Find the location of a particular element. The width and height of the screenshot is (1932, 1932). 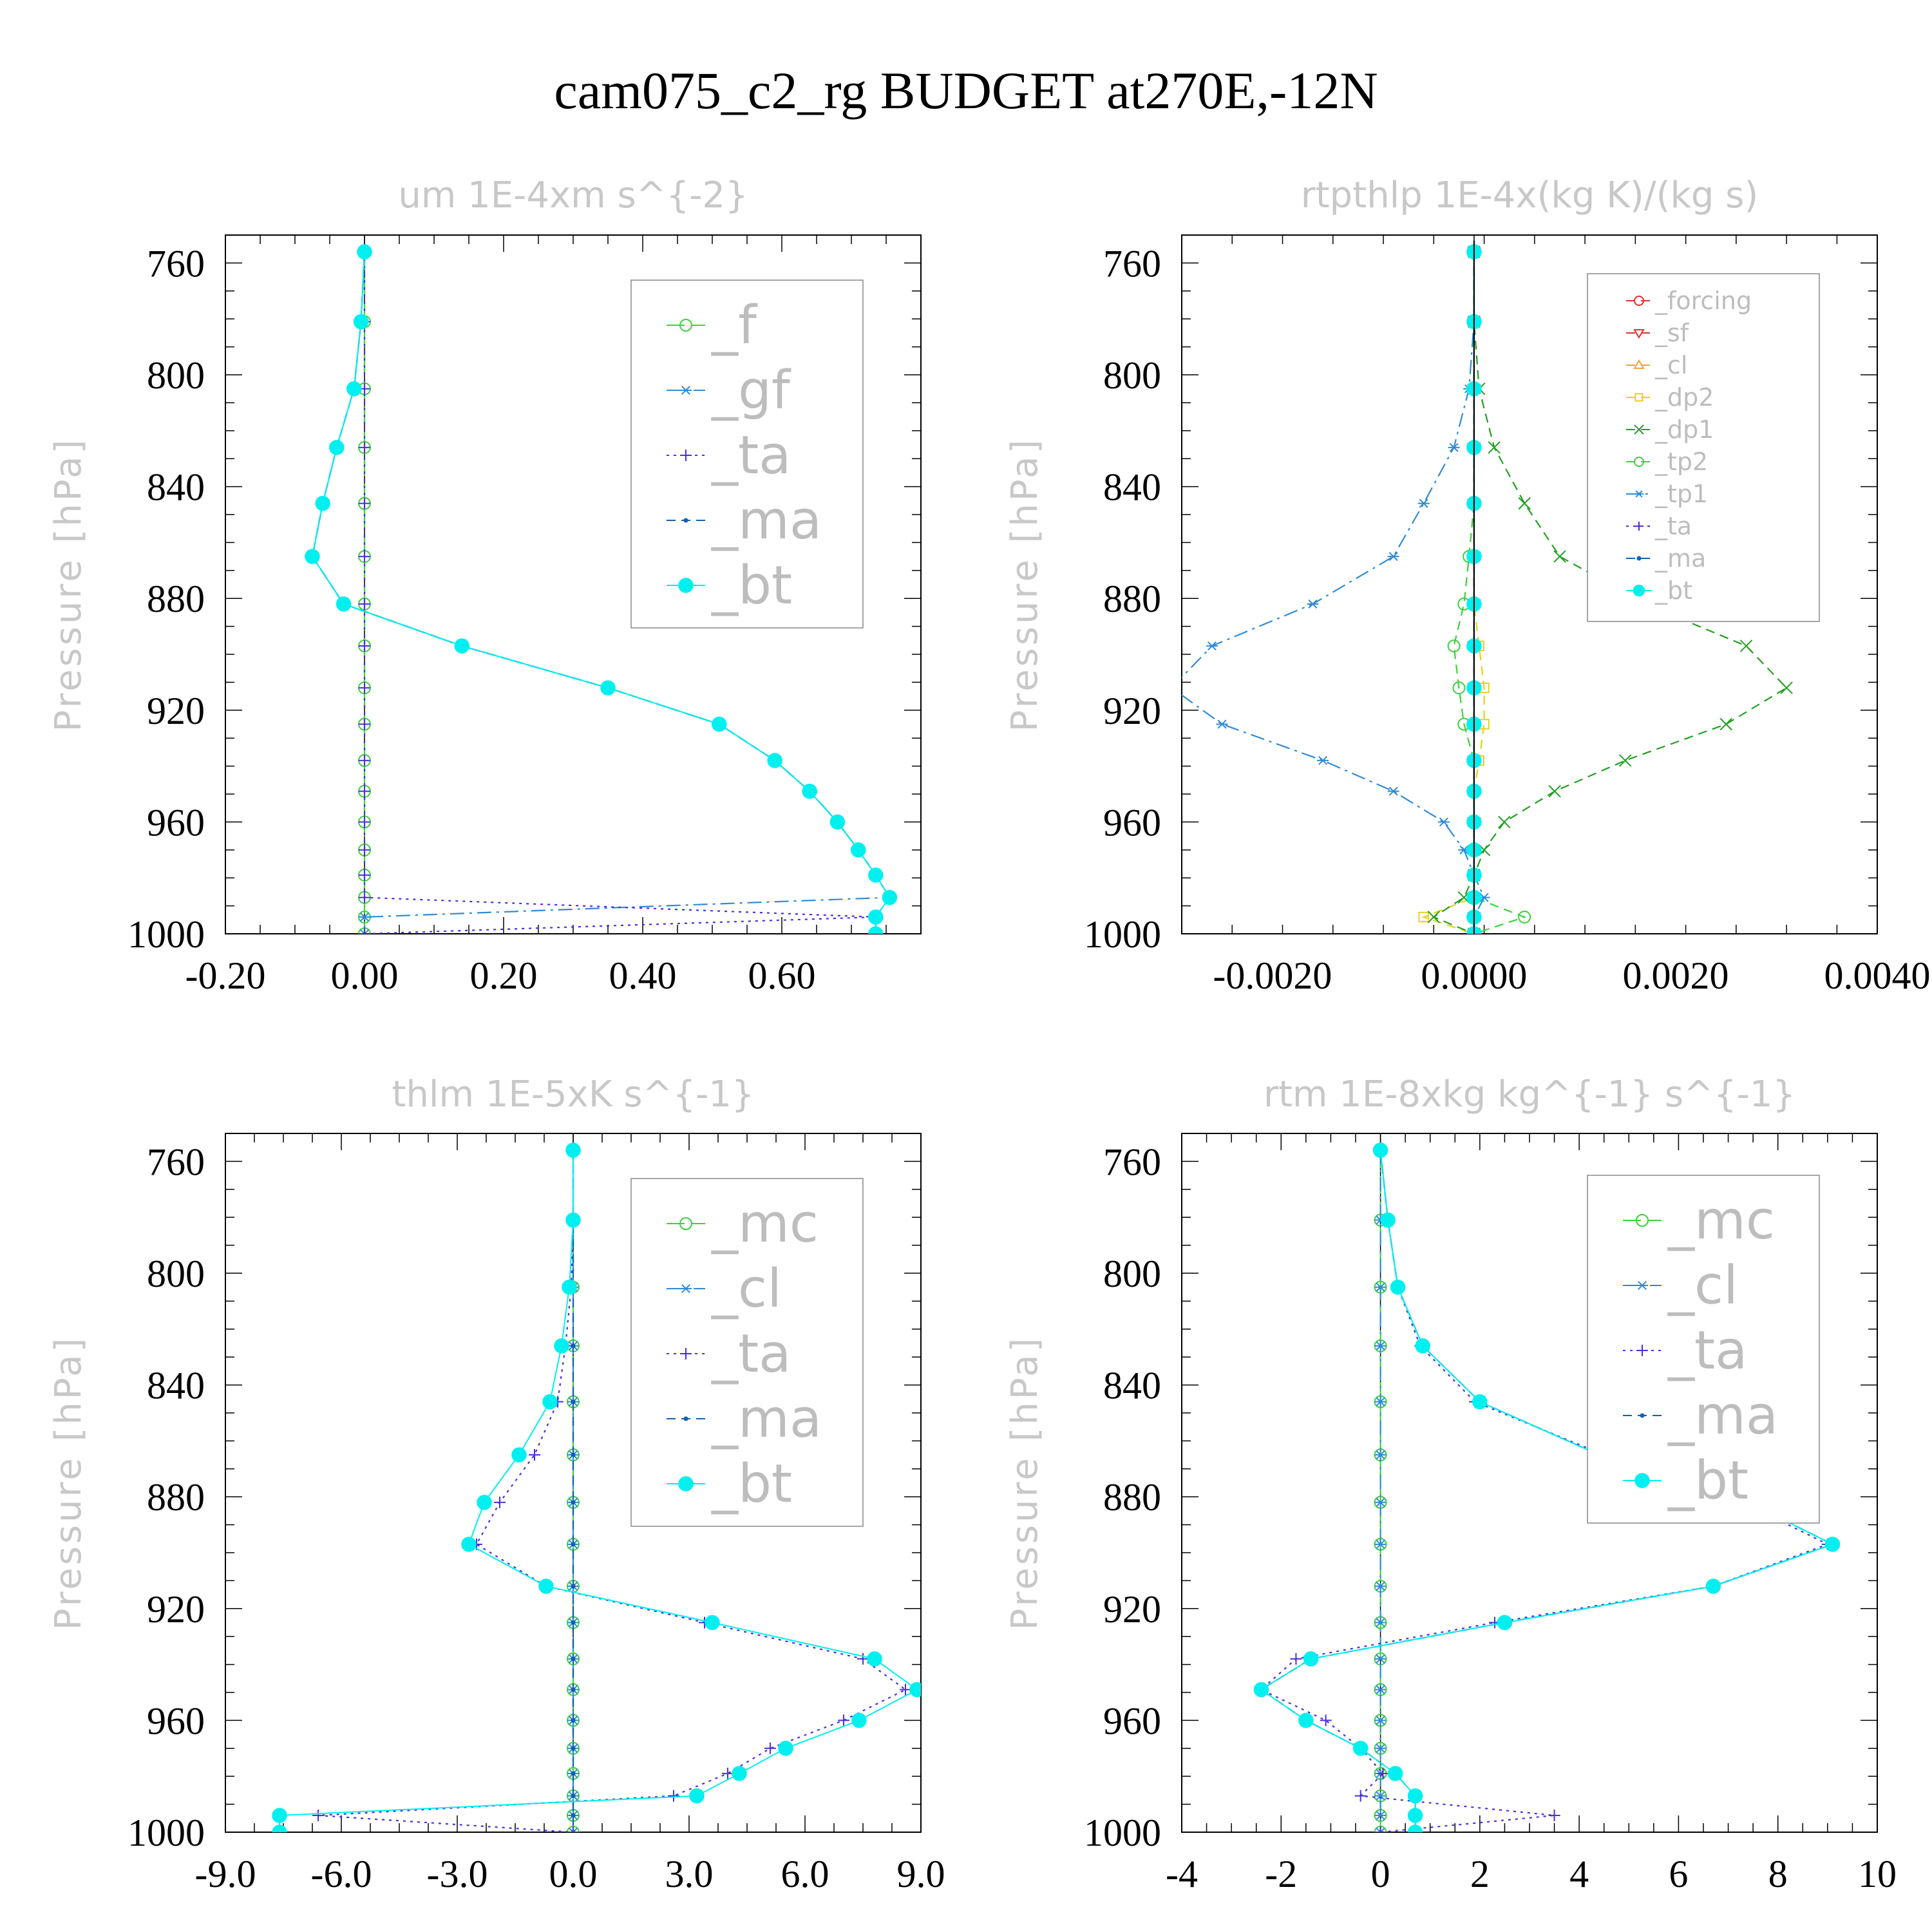

panel-title: um 1E-4xm s^{-2} is located at coordinates (573, 195).